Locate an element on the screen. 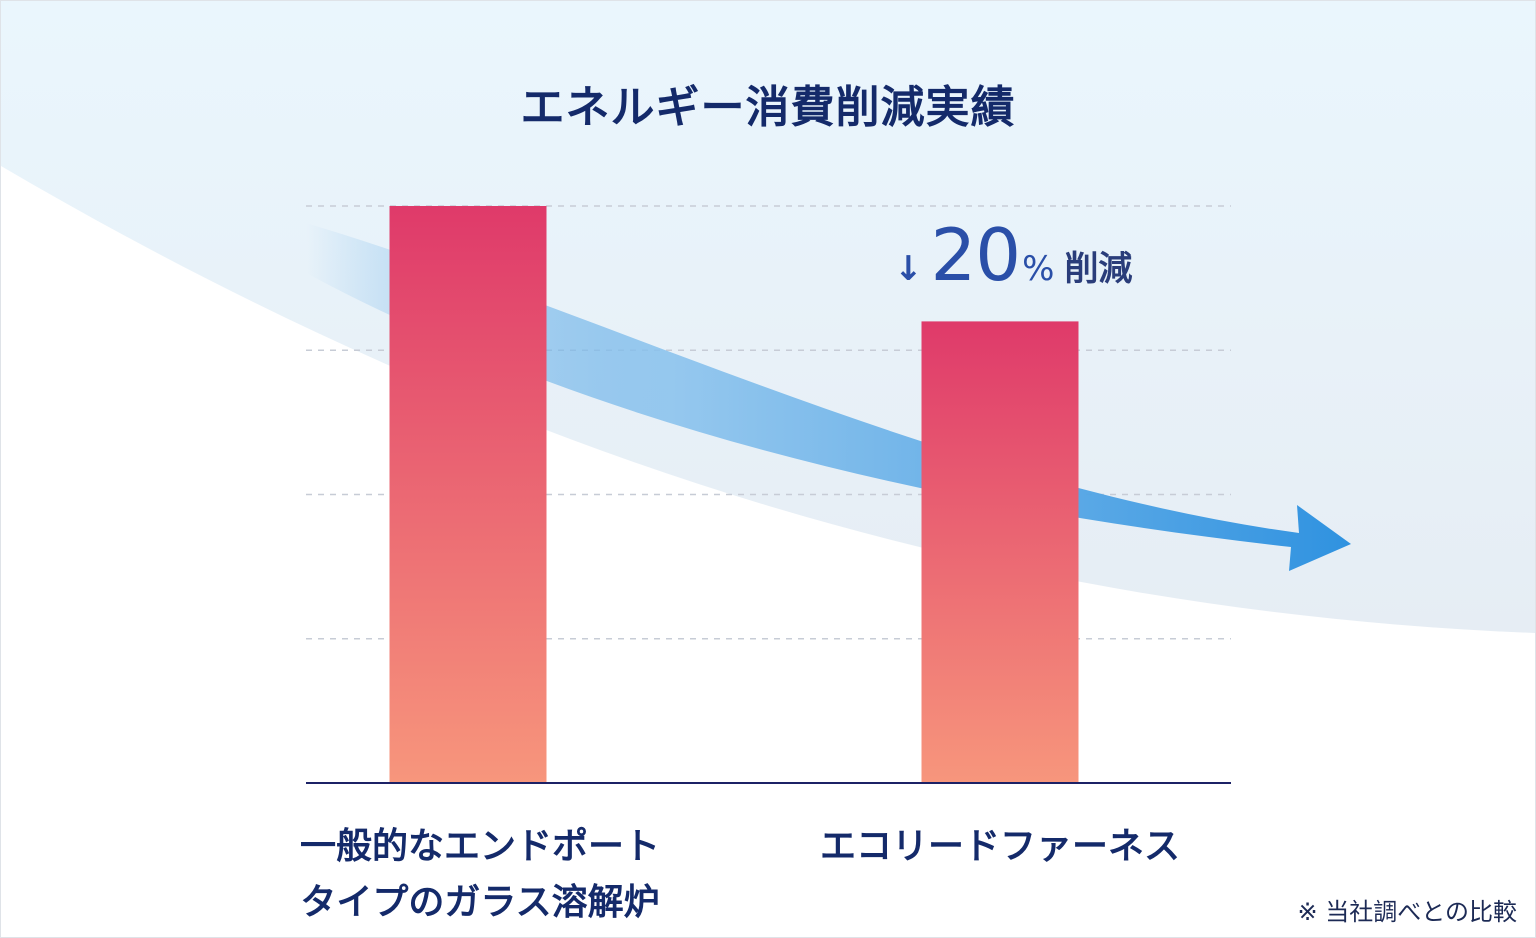  reduction-number: 20 is located at coordinates (976, 255).